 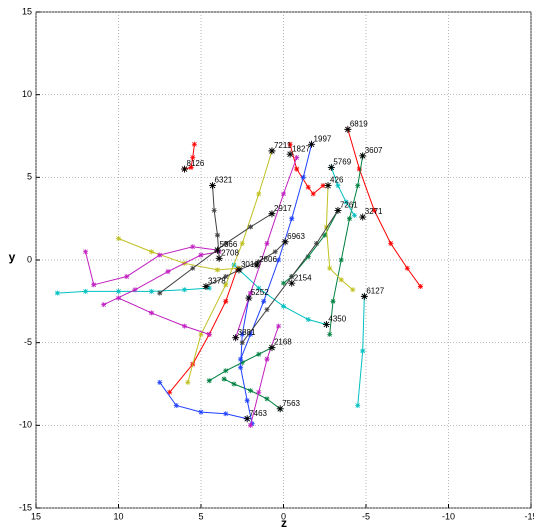 What do you see at coordinates (250, 264) in the screenshot?
I see `start-label: 3018` at bounding box center [250, 264].